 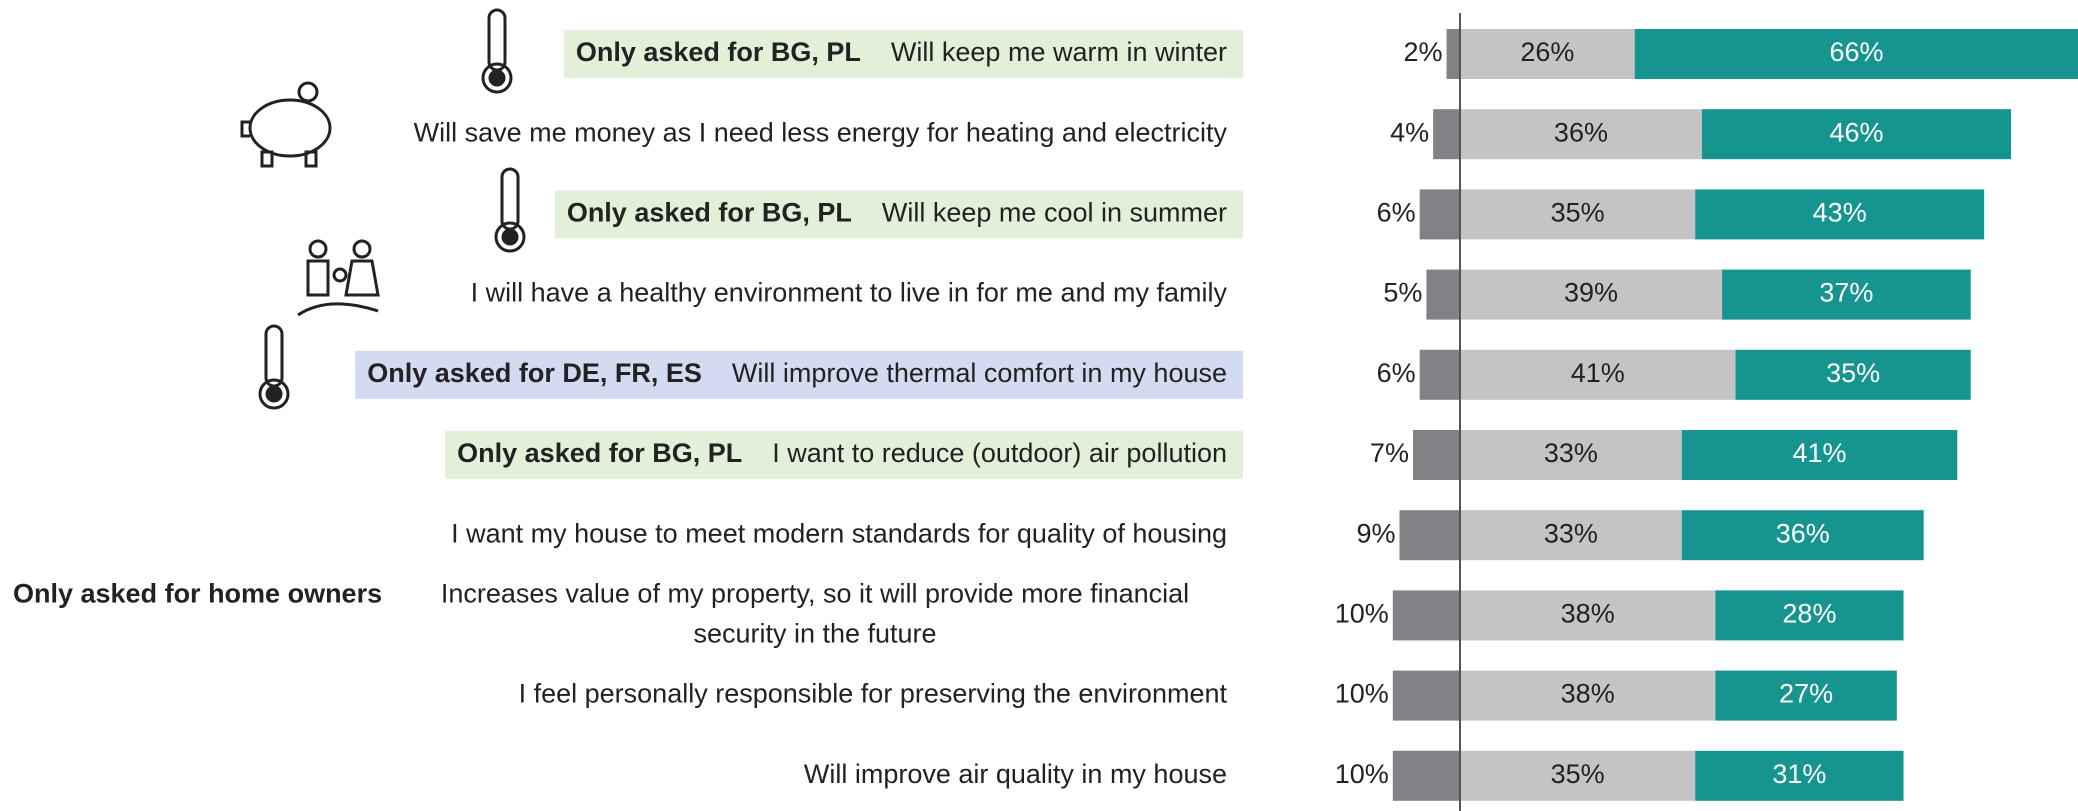 I want to click on value-label: 7%, so click(x=1389, y=453).